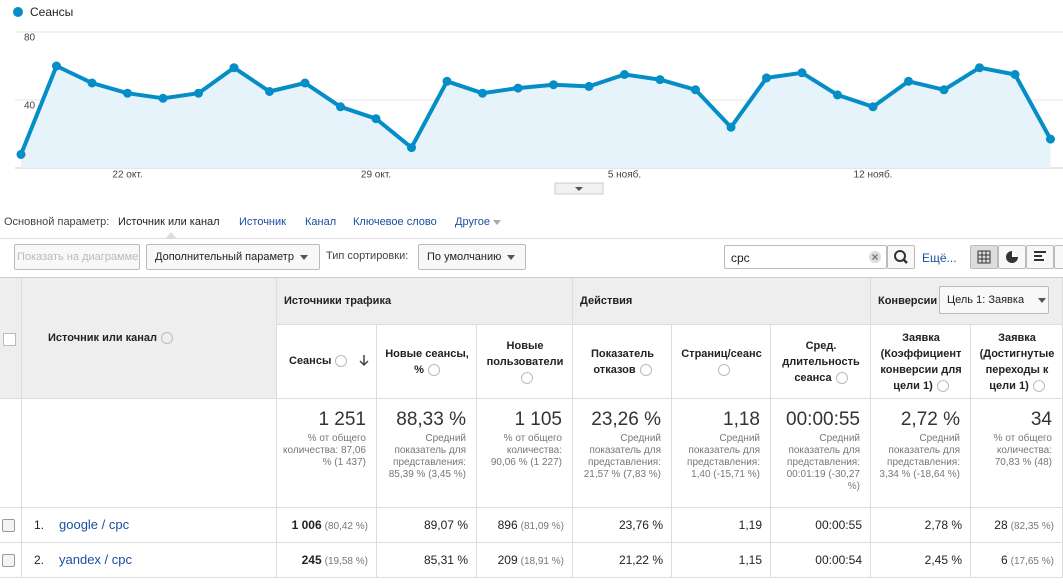  I want to click on row-link: yandex / cpc, so click(95, 559).